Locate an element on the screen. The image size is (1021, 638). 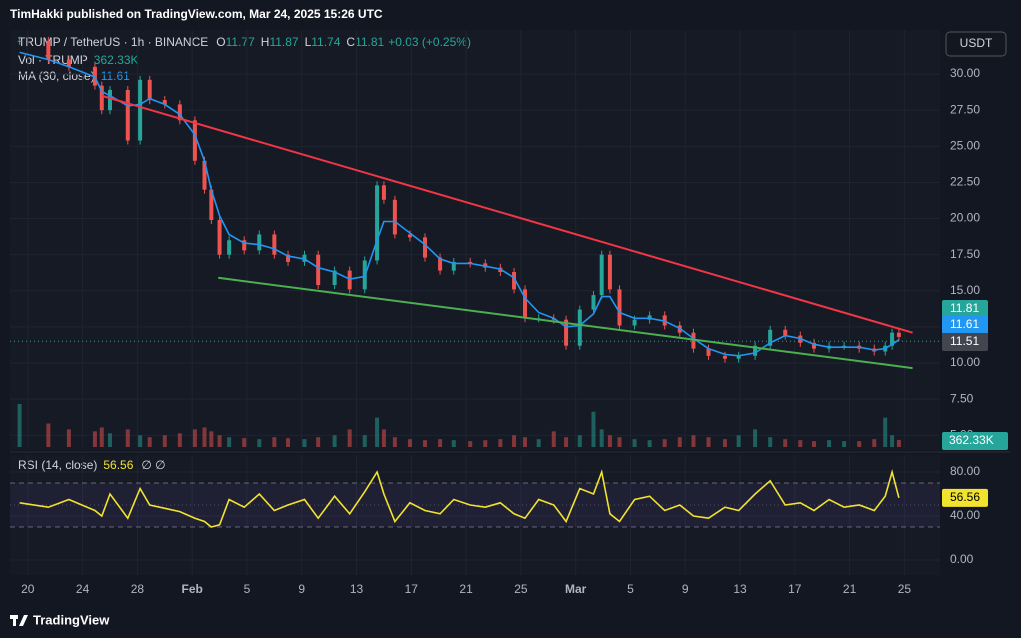
currency-button is located at coordinates (976, 44).